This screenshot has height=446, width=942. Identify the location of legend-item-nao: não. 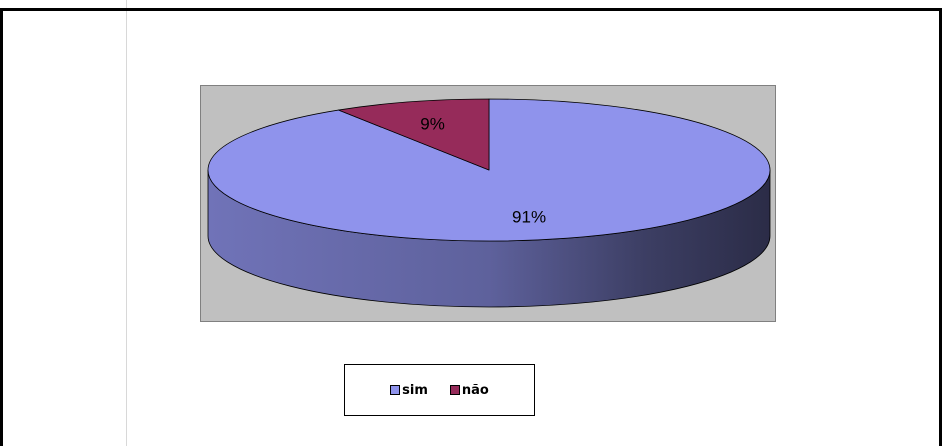
(469, 390).